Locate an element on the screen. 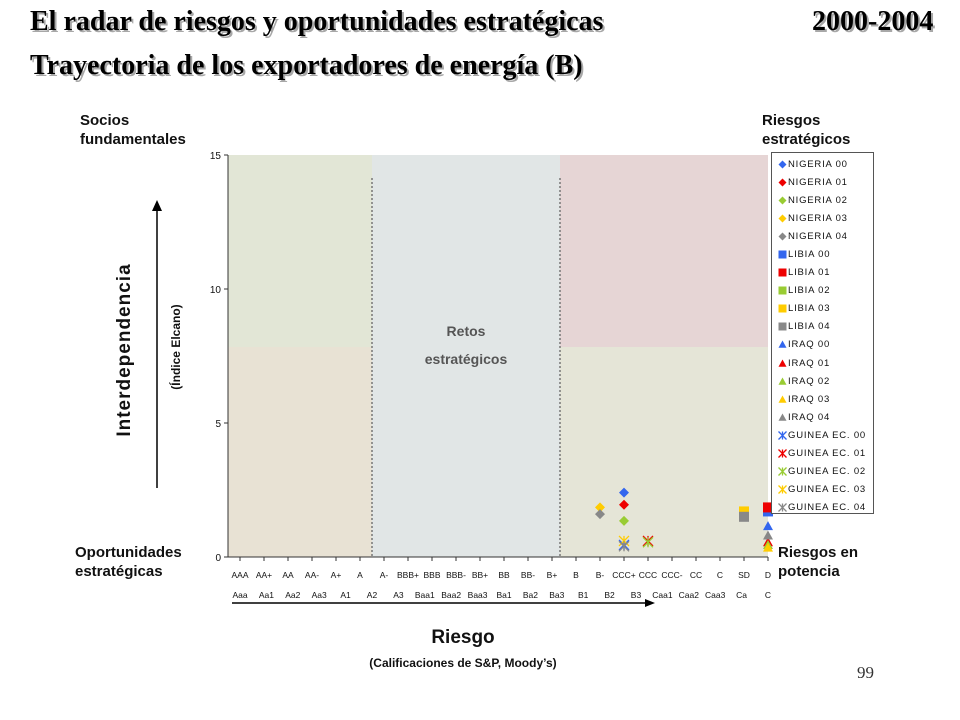 The image size is (960, 720). quadrant-label-top-left: Socios fundamentales is located at coordinates (133, 130).